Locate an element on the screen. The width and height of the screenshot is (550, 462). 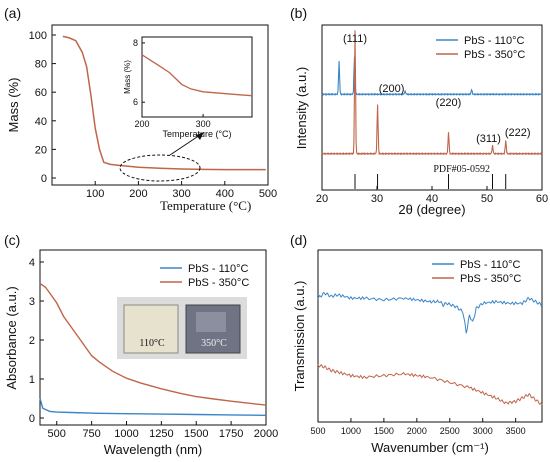
panel-a-xlabel: Temperature (°C) is located at coordinates (205, 205).